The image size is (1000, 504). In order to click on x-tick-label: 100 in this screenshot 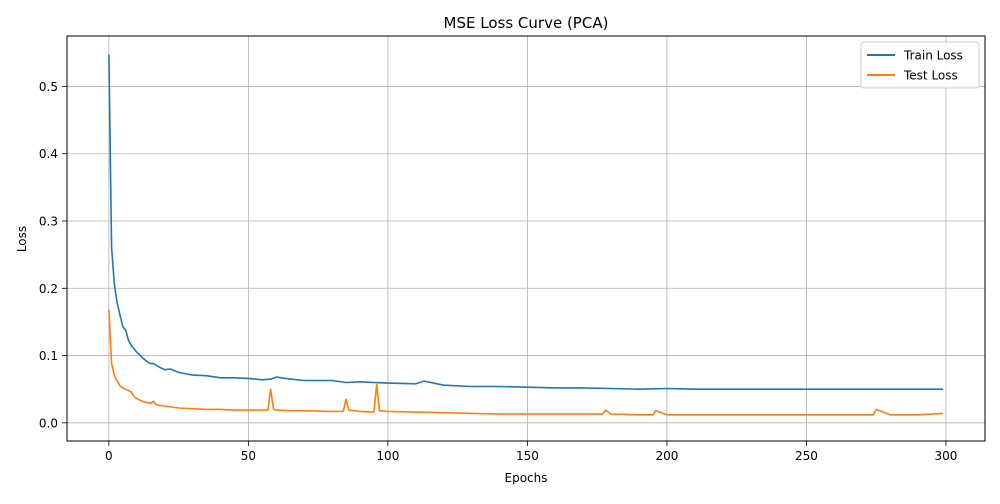, I will do `click(387, 456)`.